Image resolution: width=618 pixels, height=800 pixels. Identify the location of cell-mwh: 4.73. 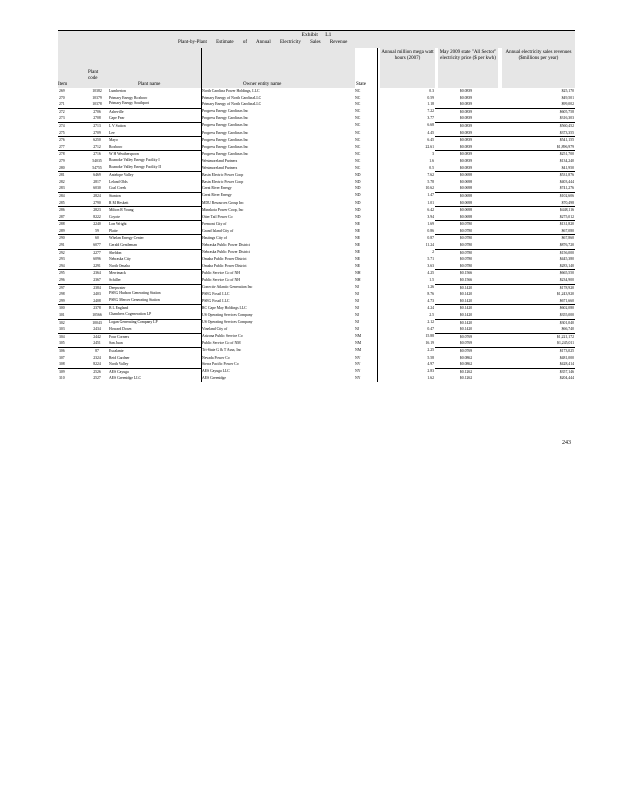
(430, 300).